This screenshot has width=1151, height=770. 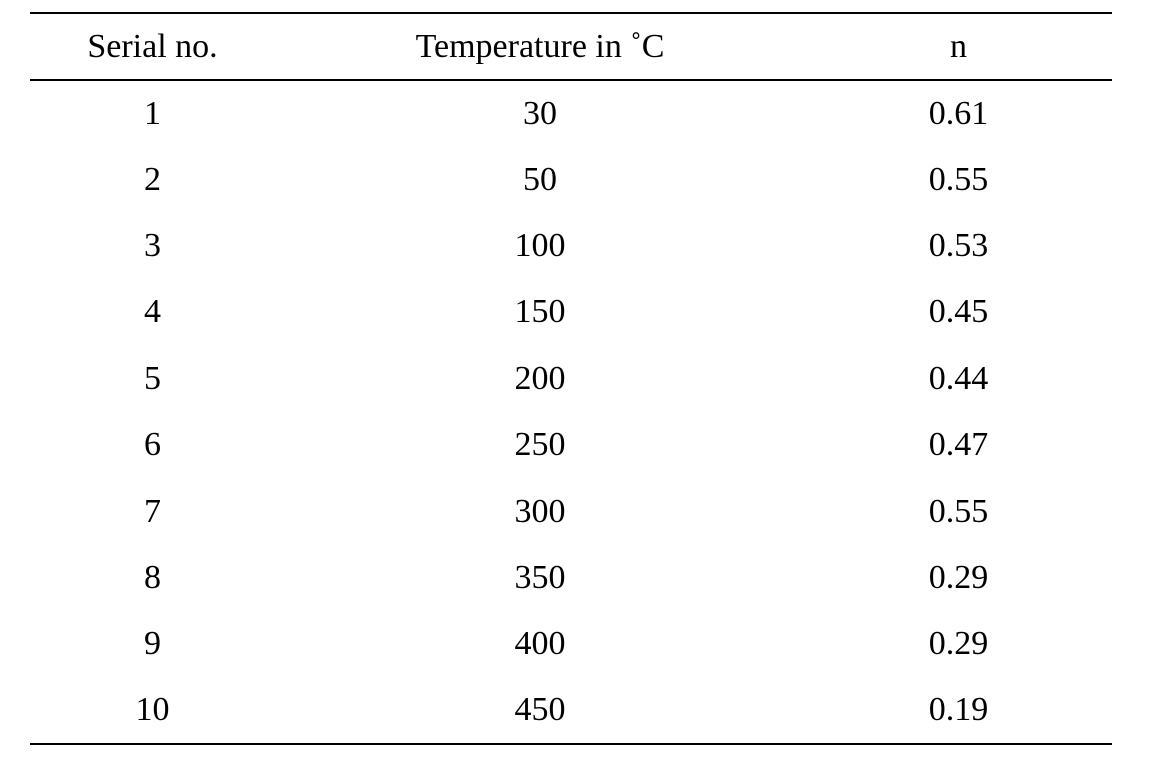 I want to click on cell-temperature: 350, so click(x=540, y=577).